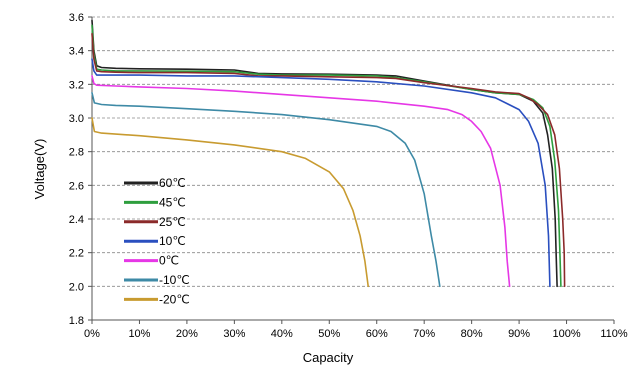 The width and height of the screenshot is (637, 371). I want to click on y-tick-label: 3.0, so click(76, 119).